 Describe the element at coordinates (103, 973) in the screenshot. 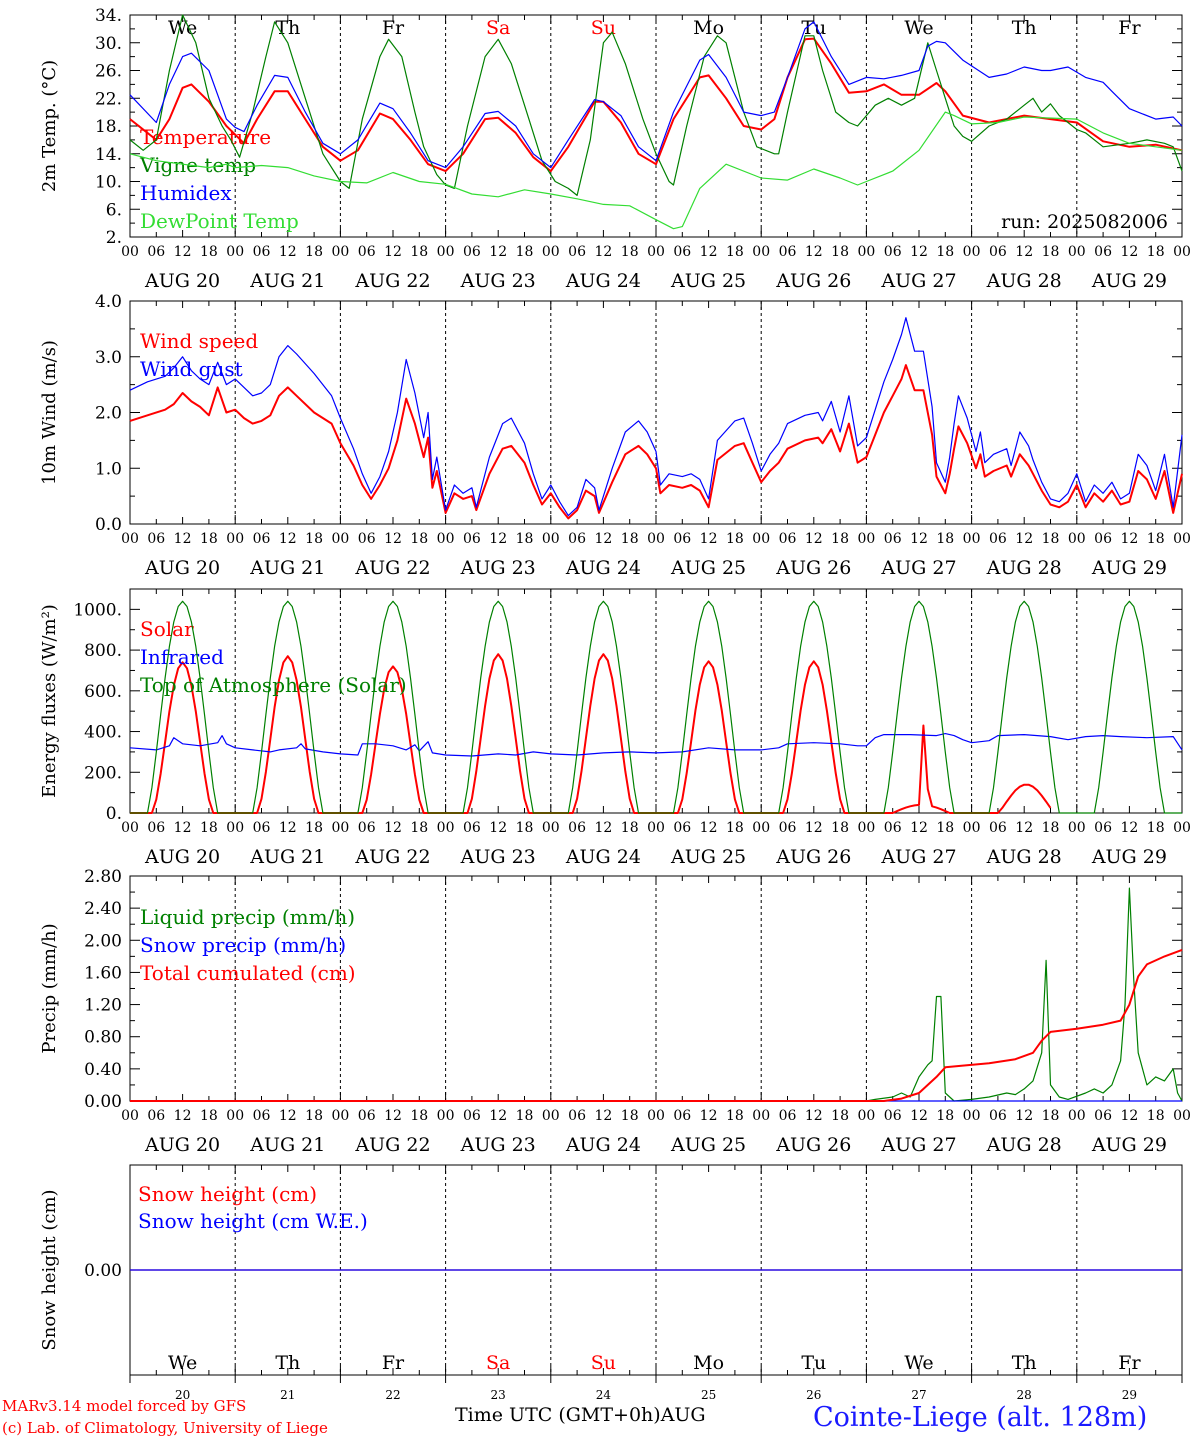

I see `y-tick-label: 1.60` at that location.